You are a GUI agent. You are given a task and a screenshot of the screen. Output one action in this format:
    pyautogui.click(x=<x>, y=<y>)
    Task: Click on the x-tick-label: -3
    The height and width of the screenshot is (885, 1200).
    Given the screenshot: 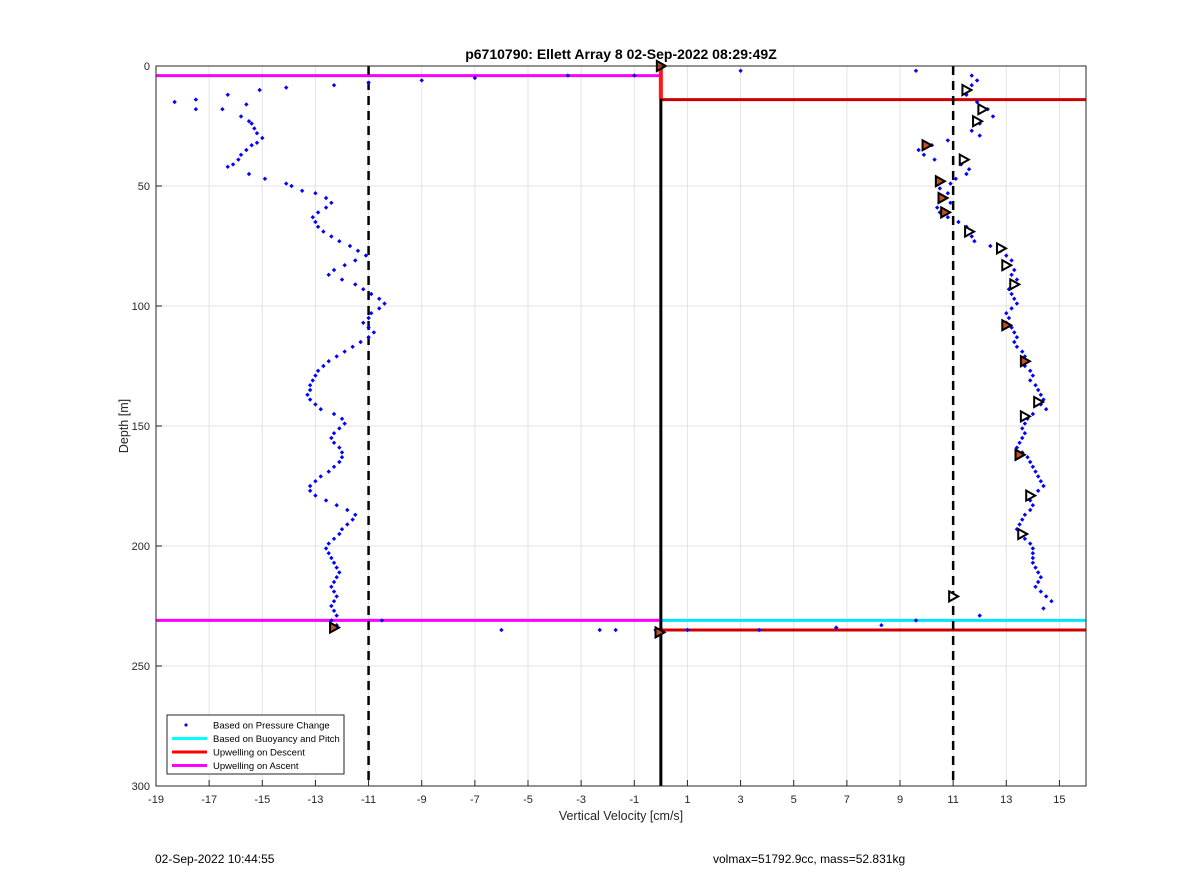 What is the action you would take?
    pyautogui.click(x=581, y=800)
    